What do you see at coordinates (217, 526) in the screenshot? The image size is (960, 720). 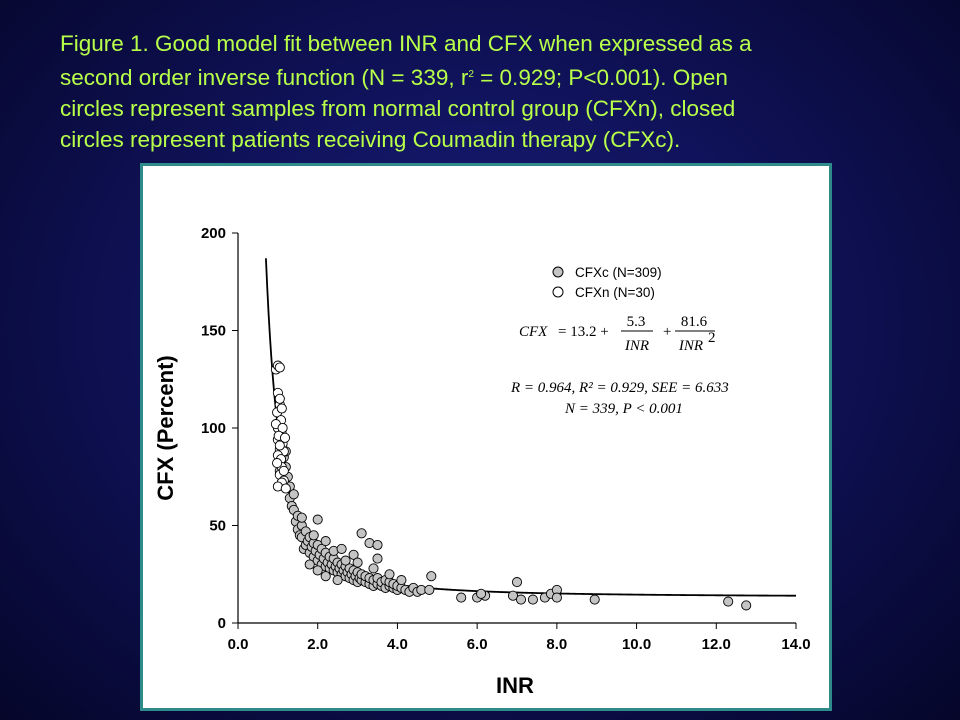 I see `y-tick-label: 50` at bounding box center [217, 526].